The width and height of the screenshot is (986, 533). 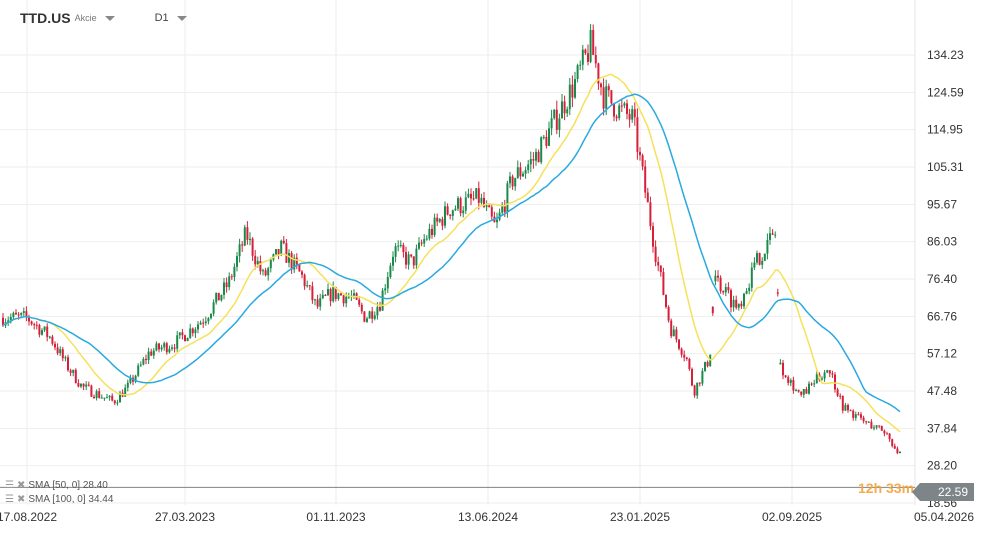 What do you see at coordinates (45, 18) in the screenshot?
I see `symbol-name: TTD.US` at bounding box center [45, 18].